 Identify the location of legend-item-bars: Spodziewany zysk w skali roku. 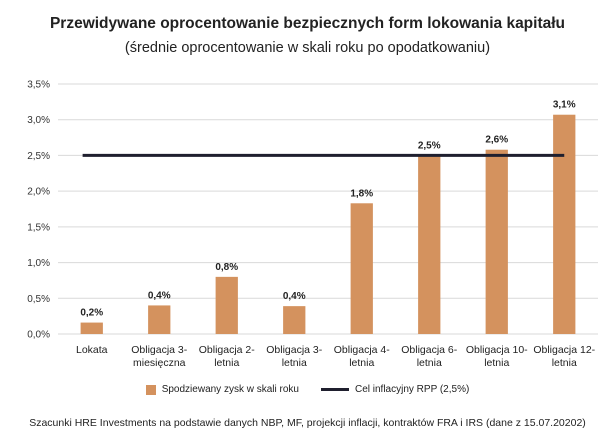
(222, 389).